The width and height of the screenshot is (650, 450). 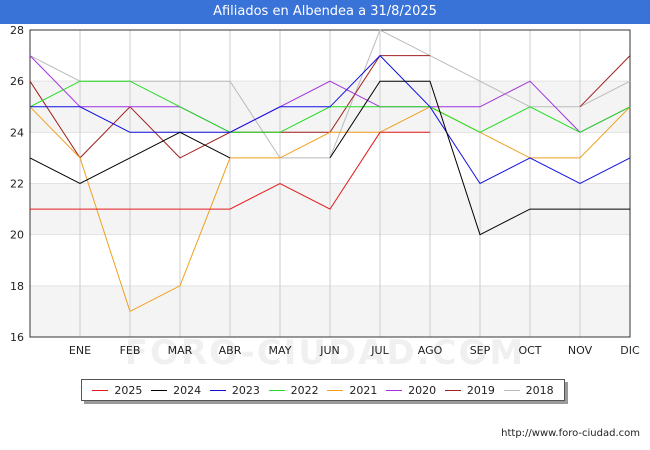 I want to click on legend-item-2025: 2025, so click(x=117, y=390).